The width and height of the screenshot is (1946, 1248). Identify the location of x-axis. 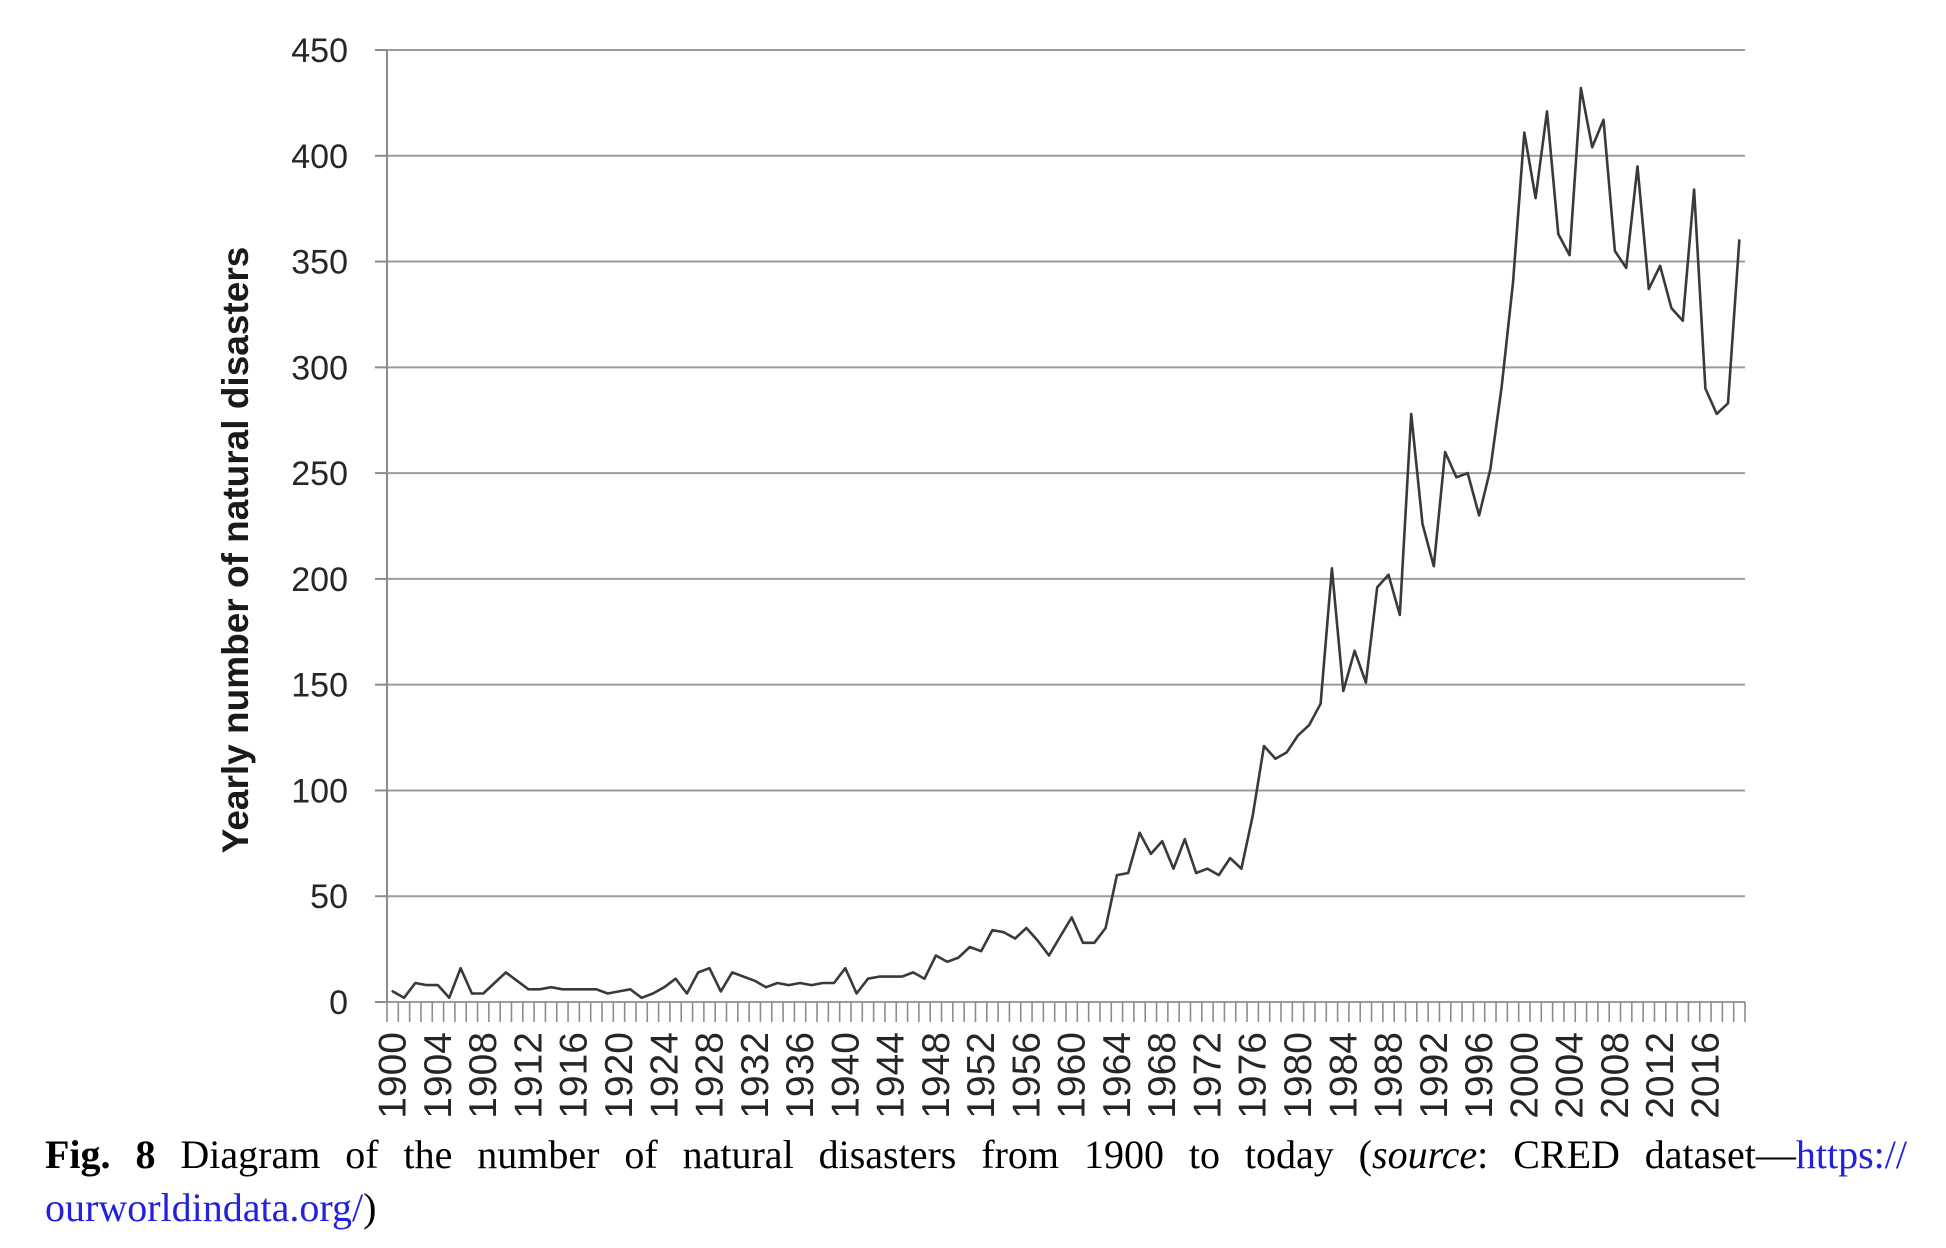
(1066, 1012).